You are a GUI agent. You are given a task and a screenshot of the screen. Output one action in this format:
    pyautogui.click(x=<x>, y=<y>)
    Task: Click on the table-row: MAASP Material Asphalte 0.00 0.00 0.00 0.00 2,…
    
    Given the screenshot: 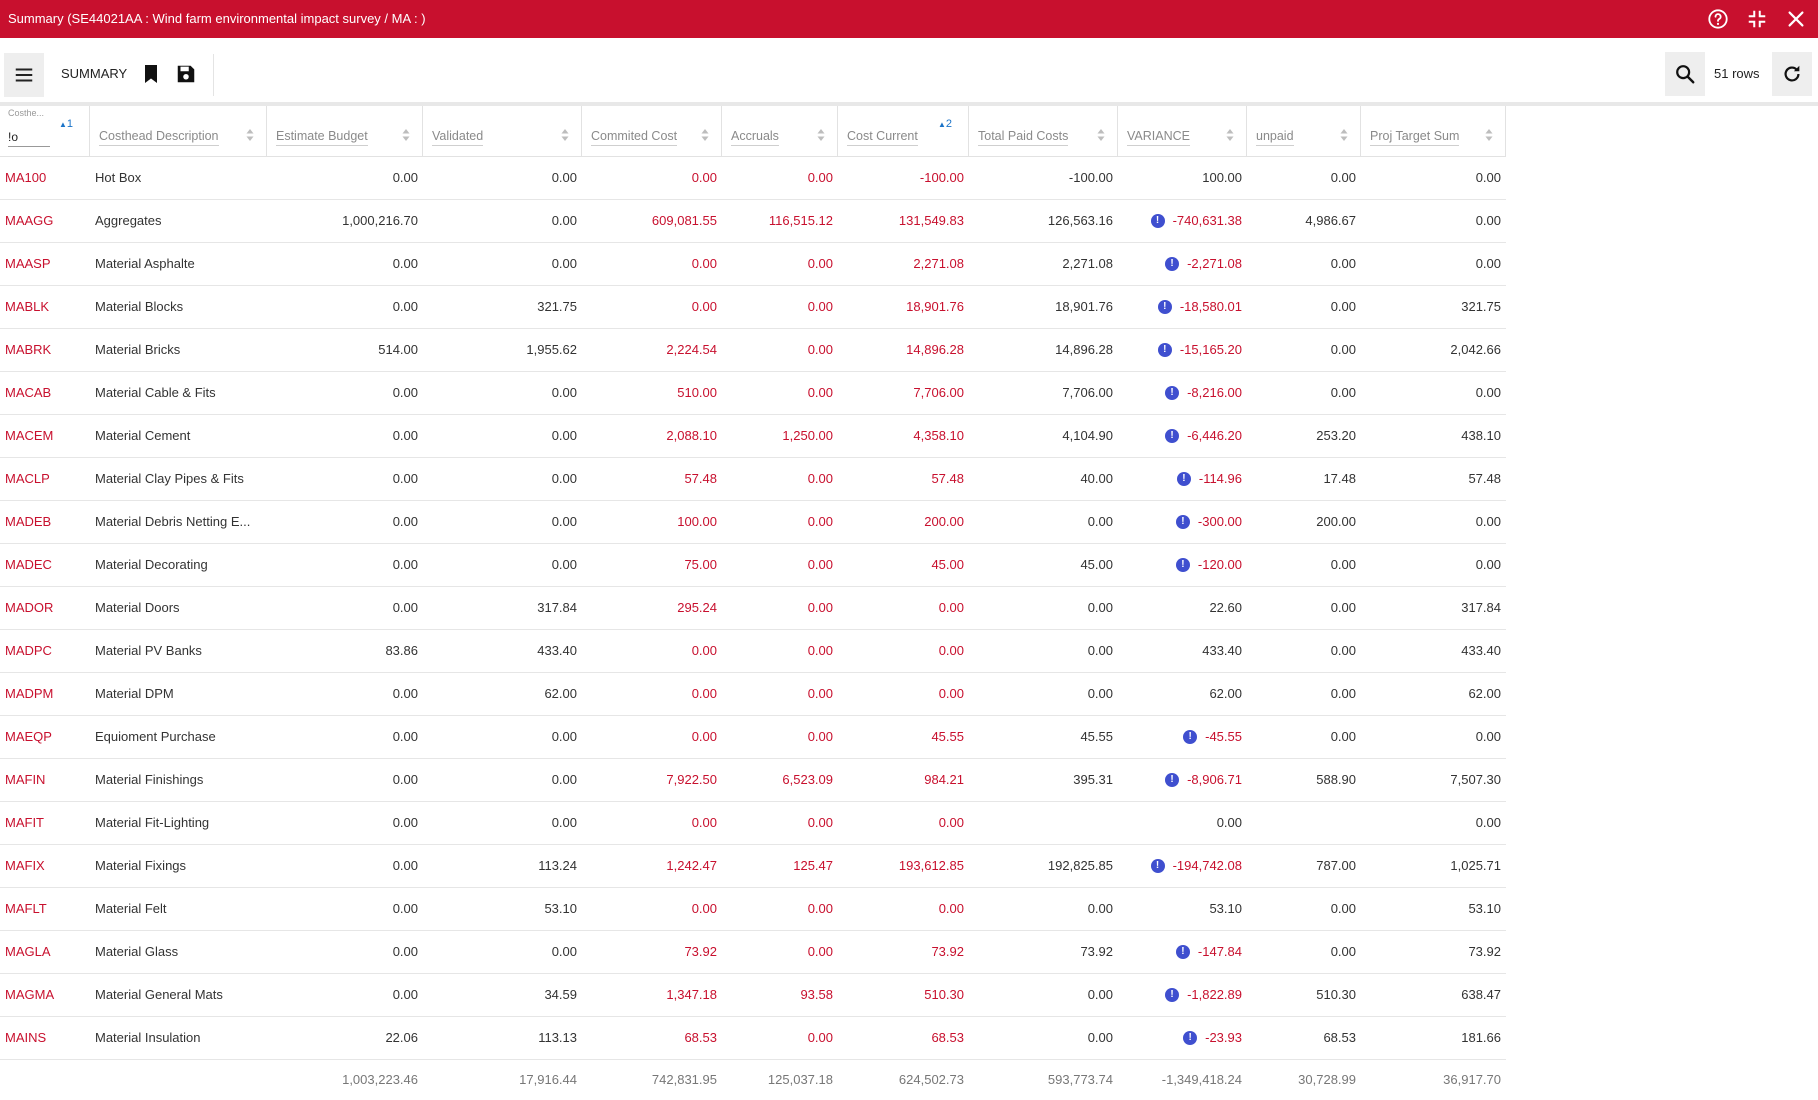 What is the action you would take?
    pyautogui.click(x=753, y=264)
    